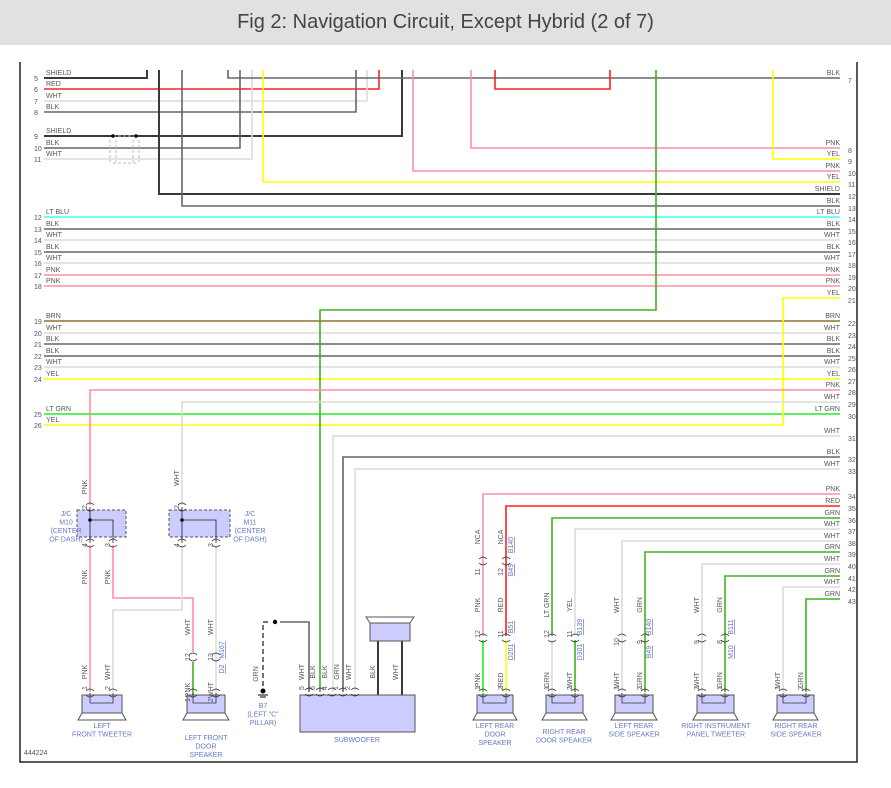  What do you see at coordinates (852, 301) in the screenshot?
I see `right-pin-number: 21` at bounding box center [852, 301].